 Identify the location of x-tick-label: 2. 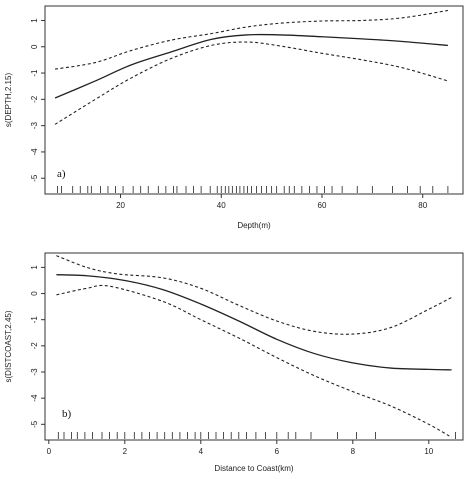
(125, 451).